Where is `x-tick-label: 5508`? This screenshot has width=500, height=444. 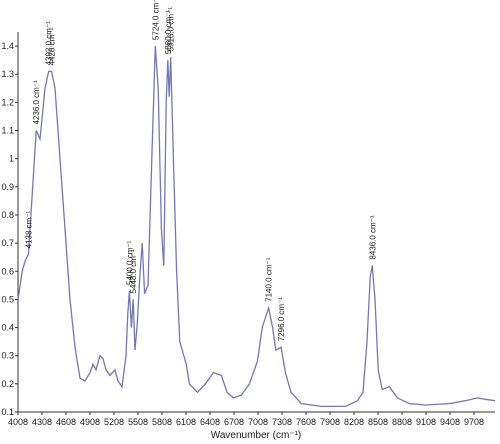
x-tick-label: 5508 is located at coordinates (138, 422).